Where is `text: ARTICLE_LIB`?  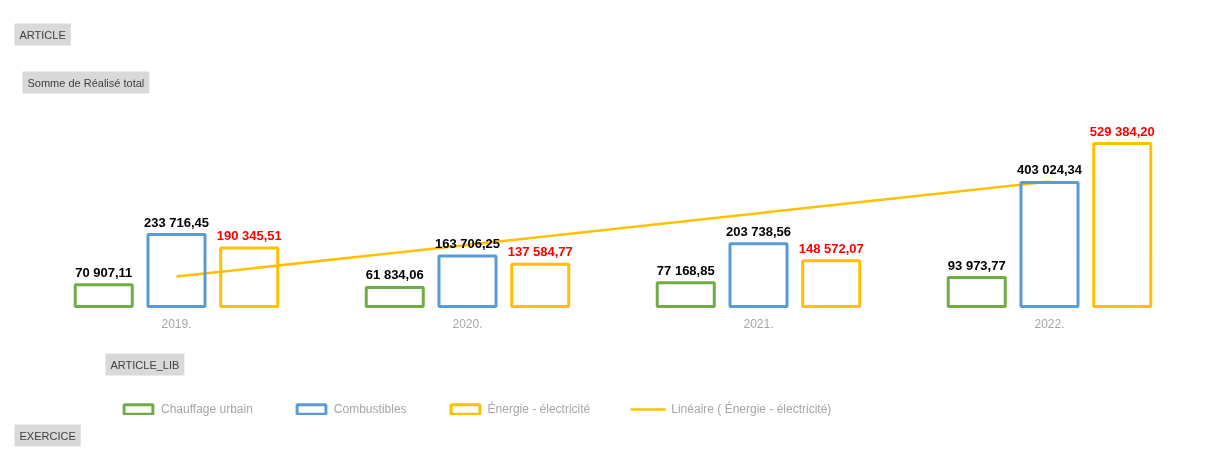
text: ARTICLE_LIB is located at coordinates (145, 364).